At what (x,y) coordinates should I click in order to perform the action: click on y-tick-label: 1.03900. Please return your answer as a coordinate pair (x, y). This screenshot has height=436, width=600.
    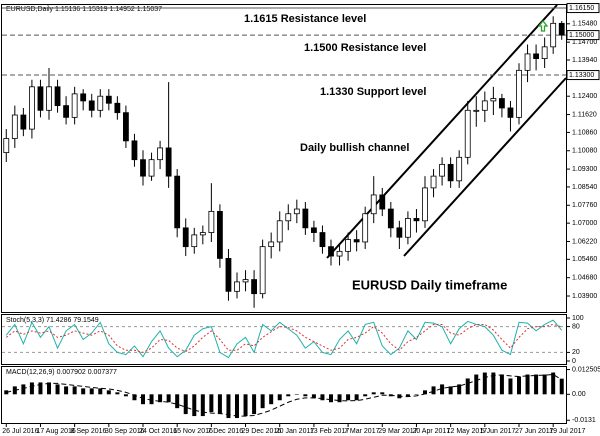
    Looking at the image, I should click on (584, 296).